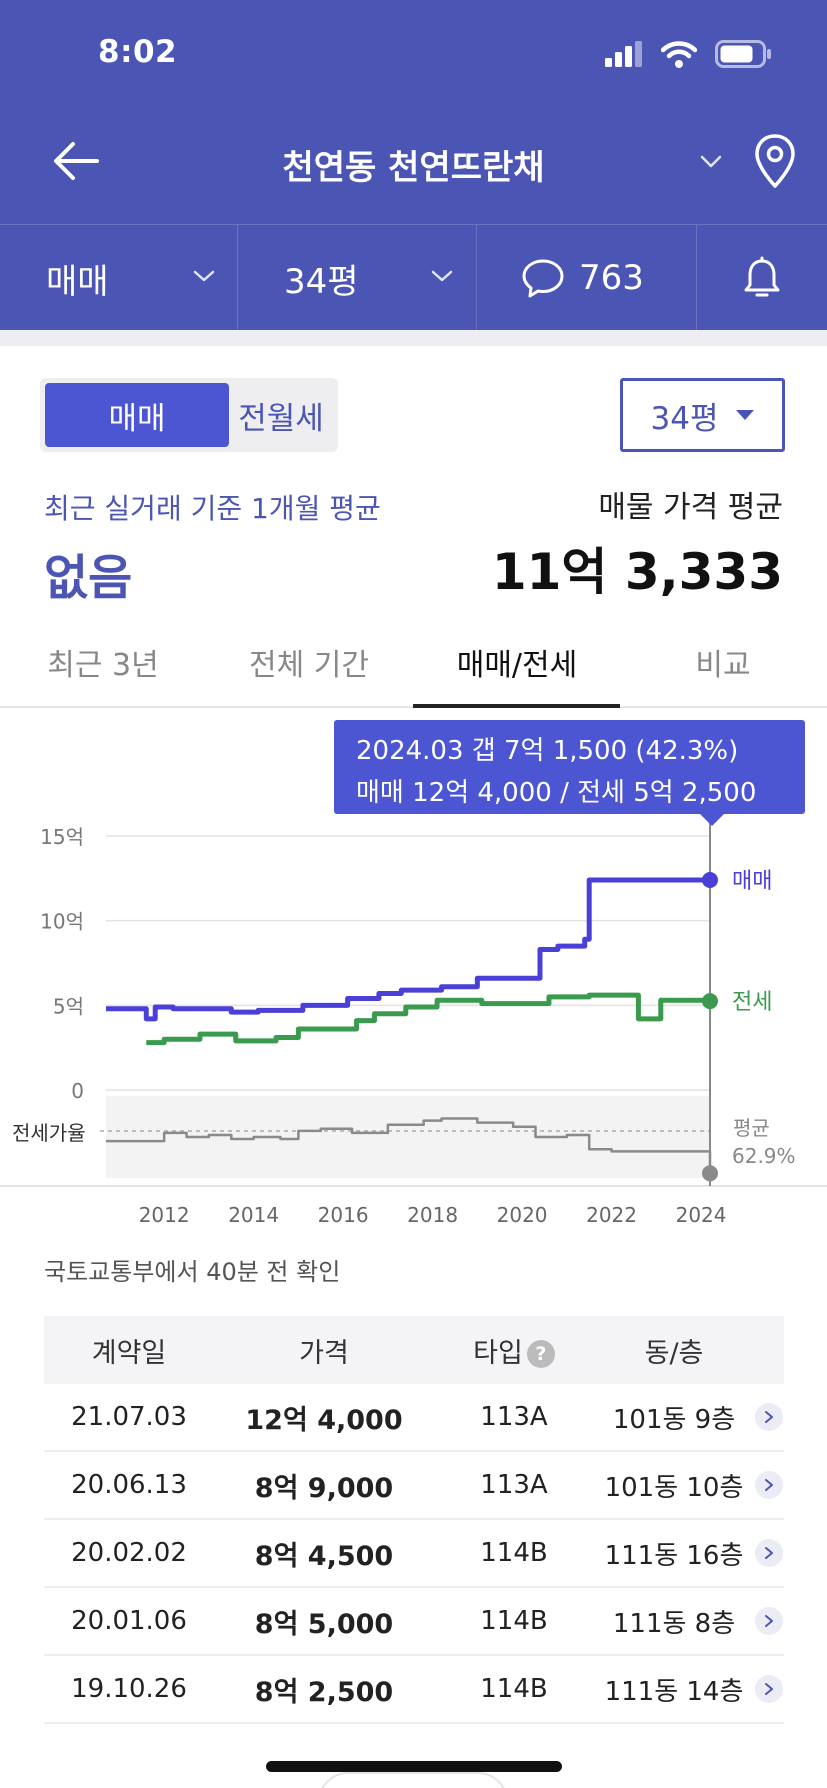  Describe the element at coordinates (68, 1006) in the screenshot. I see `y-tick-label: 5억` at that location.